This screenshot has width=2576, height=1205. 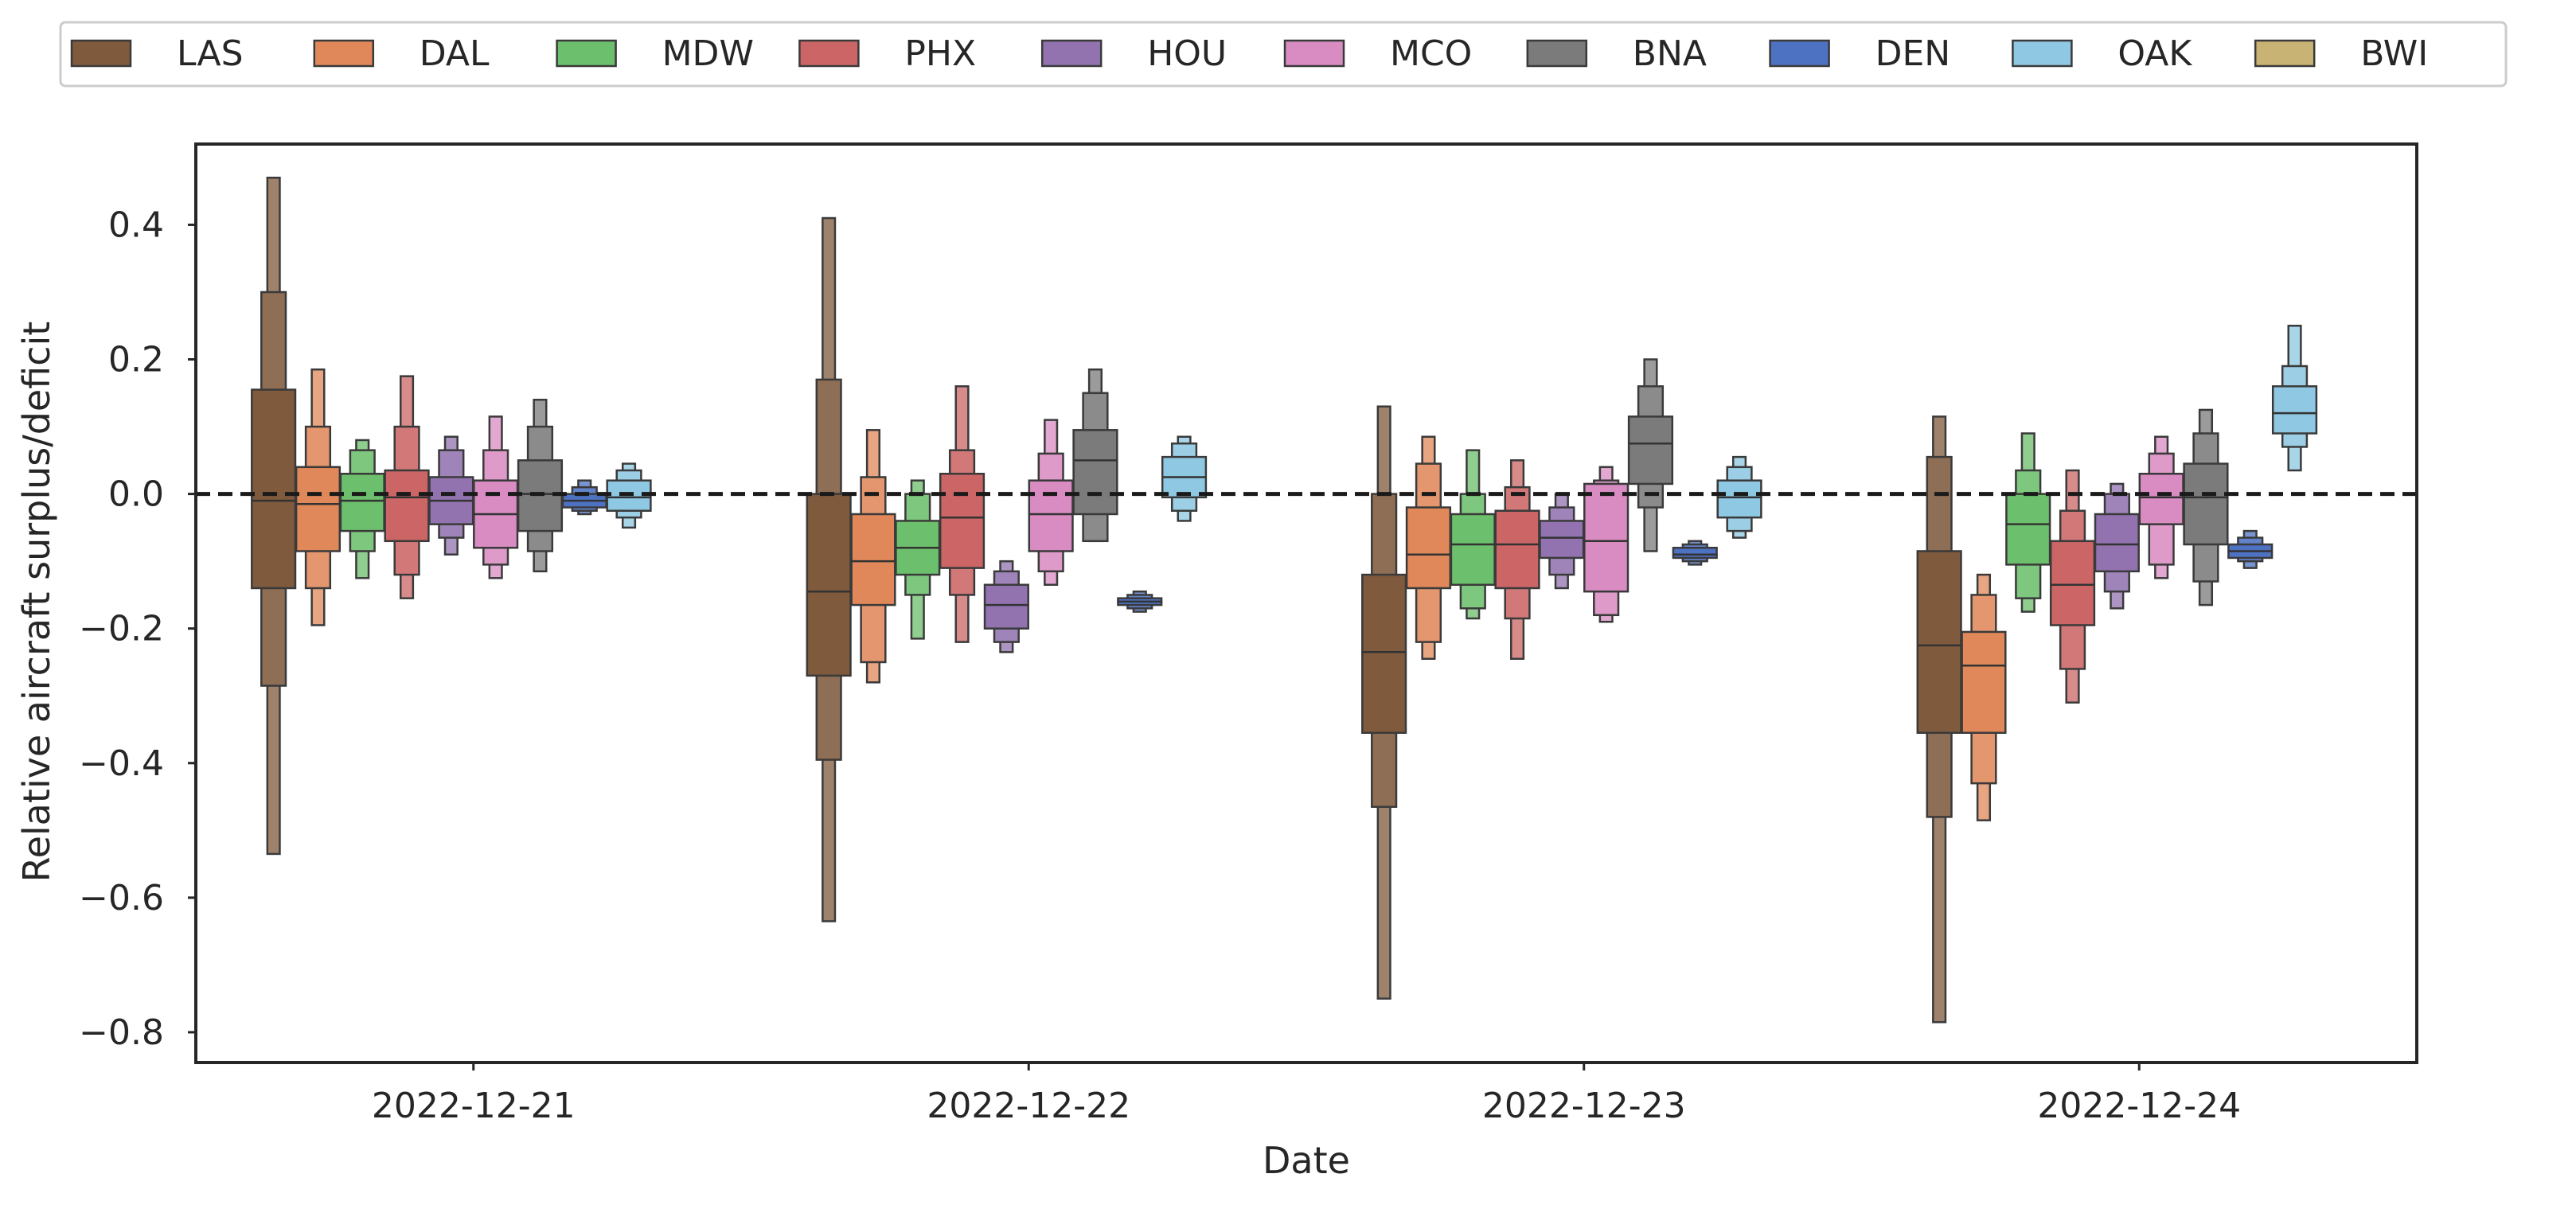 I want to click on legend-frame, so click(x=1283, y=54).